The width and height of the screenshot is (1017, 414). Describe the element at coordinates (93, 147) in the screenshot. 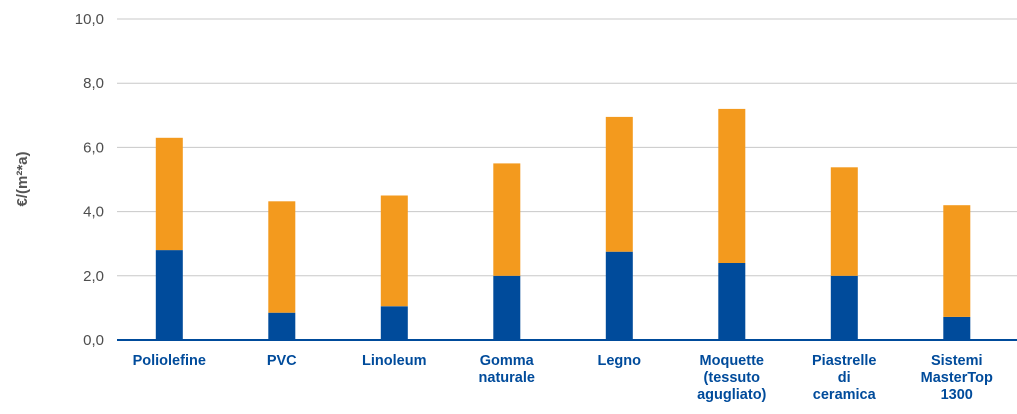

I see `y-tick-label: 6,0` at that location.